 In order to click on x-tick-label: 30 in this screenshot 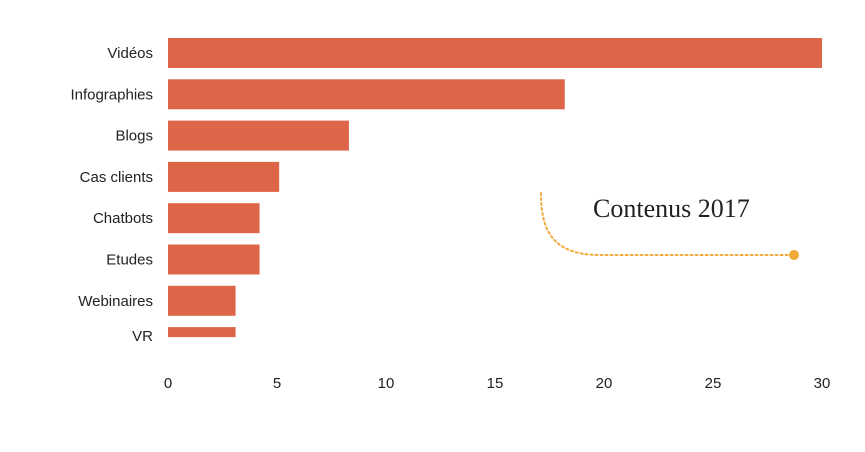, I will do `click(822, 383)`.